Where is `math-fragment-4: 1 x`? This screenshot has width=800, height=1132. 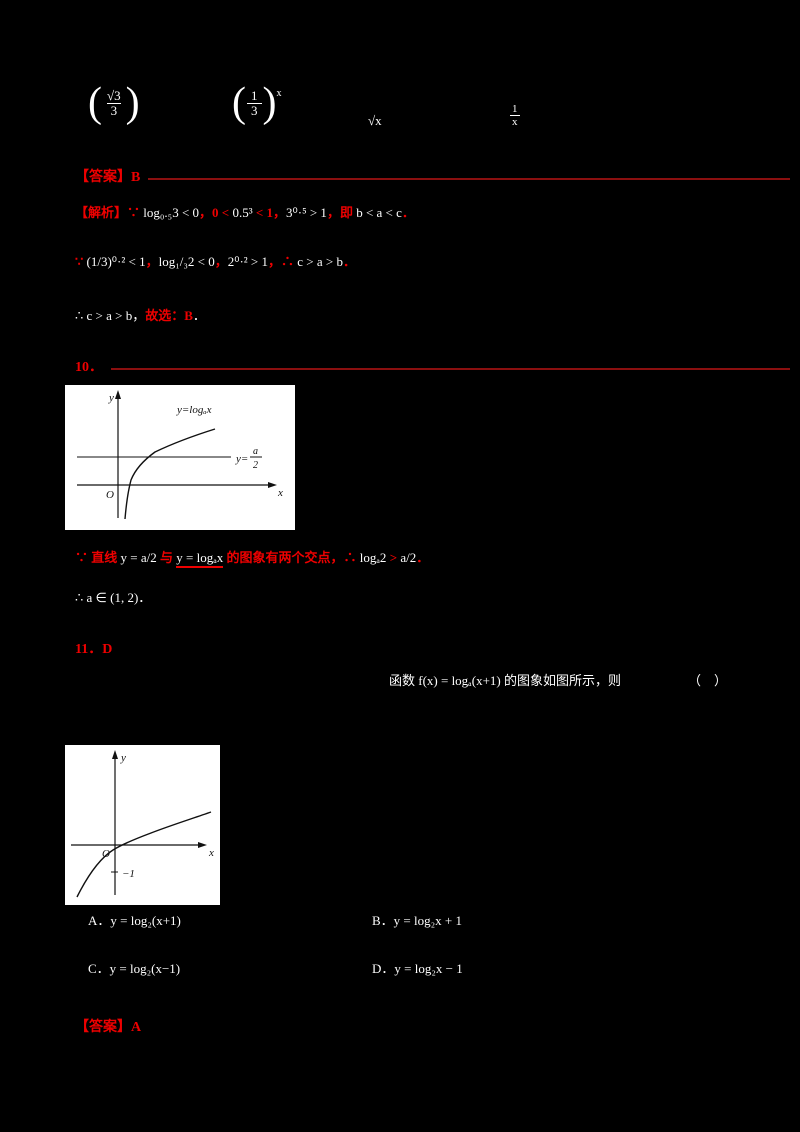
math-fragment-4: 1 x is located at coordinates (515, 115).